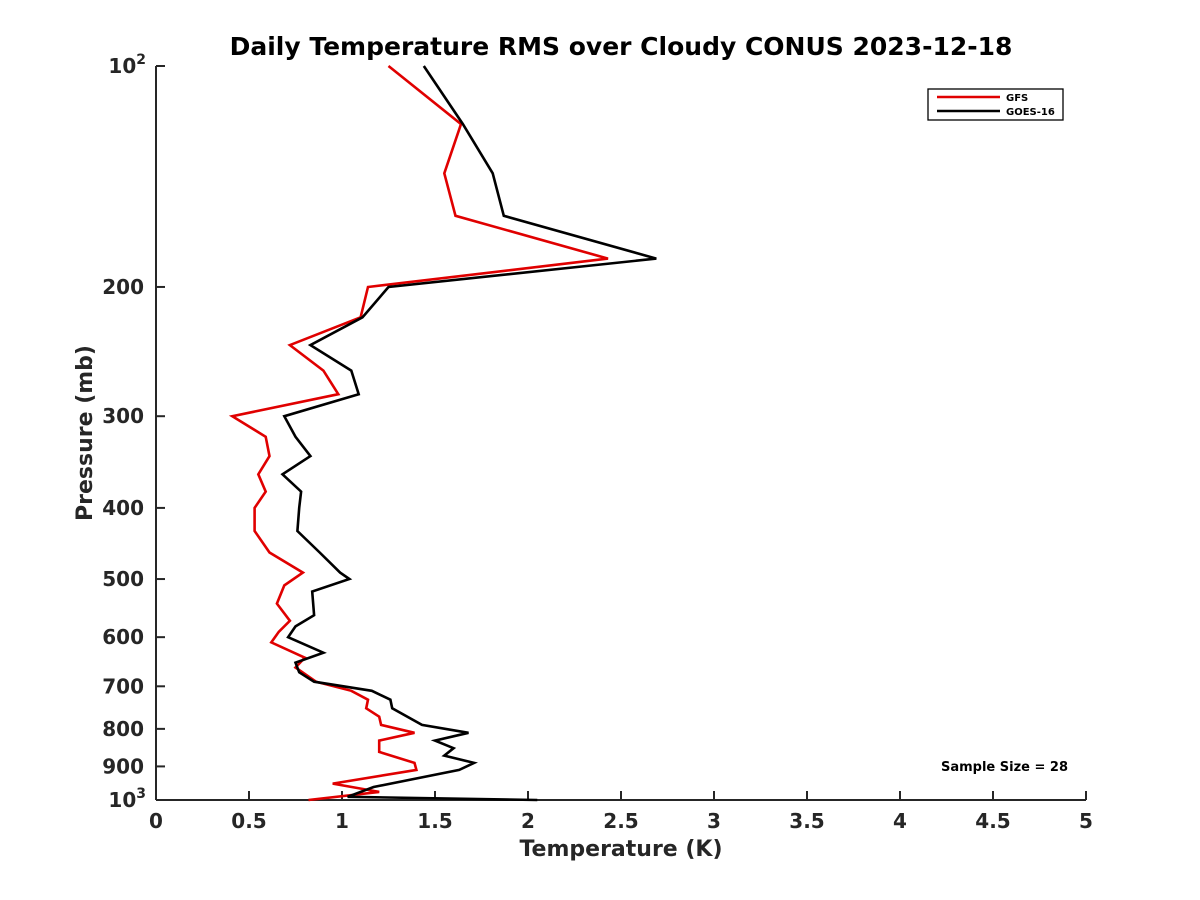 The image size is (1200, 900). I want to click on y-tick-label: 800, so click(123, 729).